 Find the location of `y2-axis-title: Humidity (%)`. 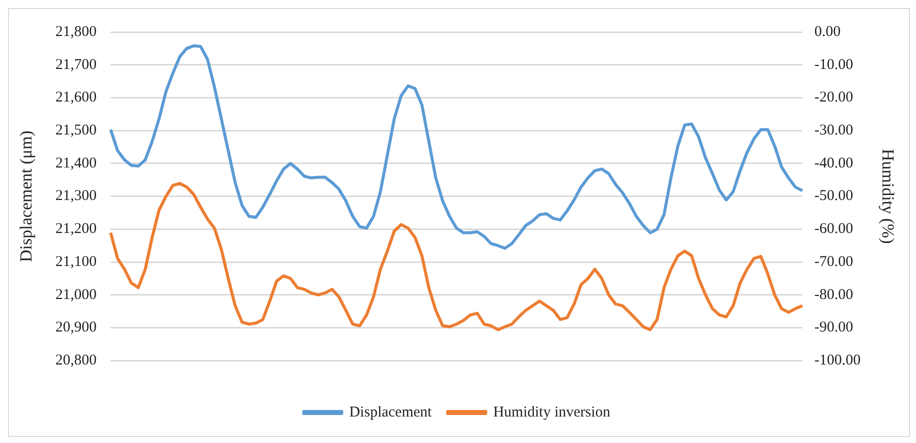

y2-axis-title: Humidity (%) is located at coordinates (888, 196).